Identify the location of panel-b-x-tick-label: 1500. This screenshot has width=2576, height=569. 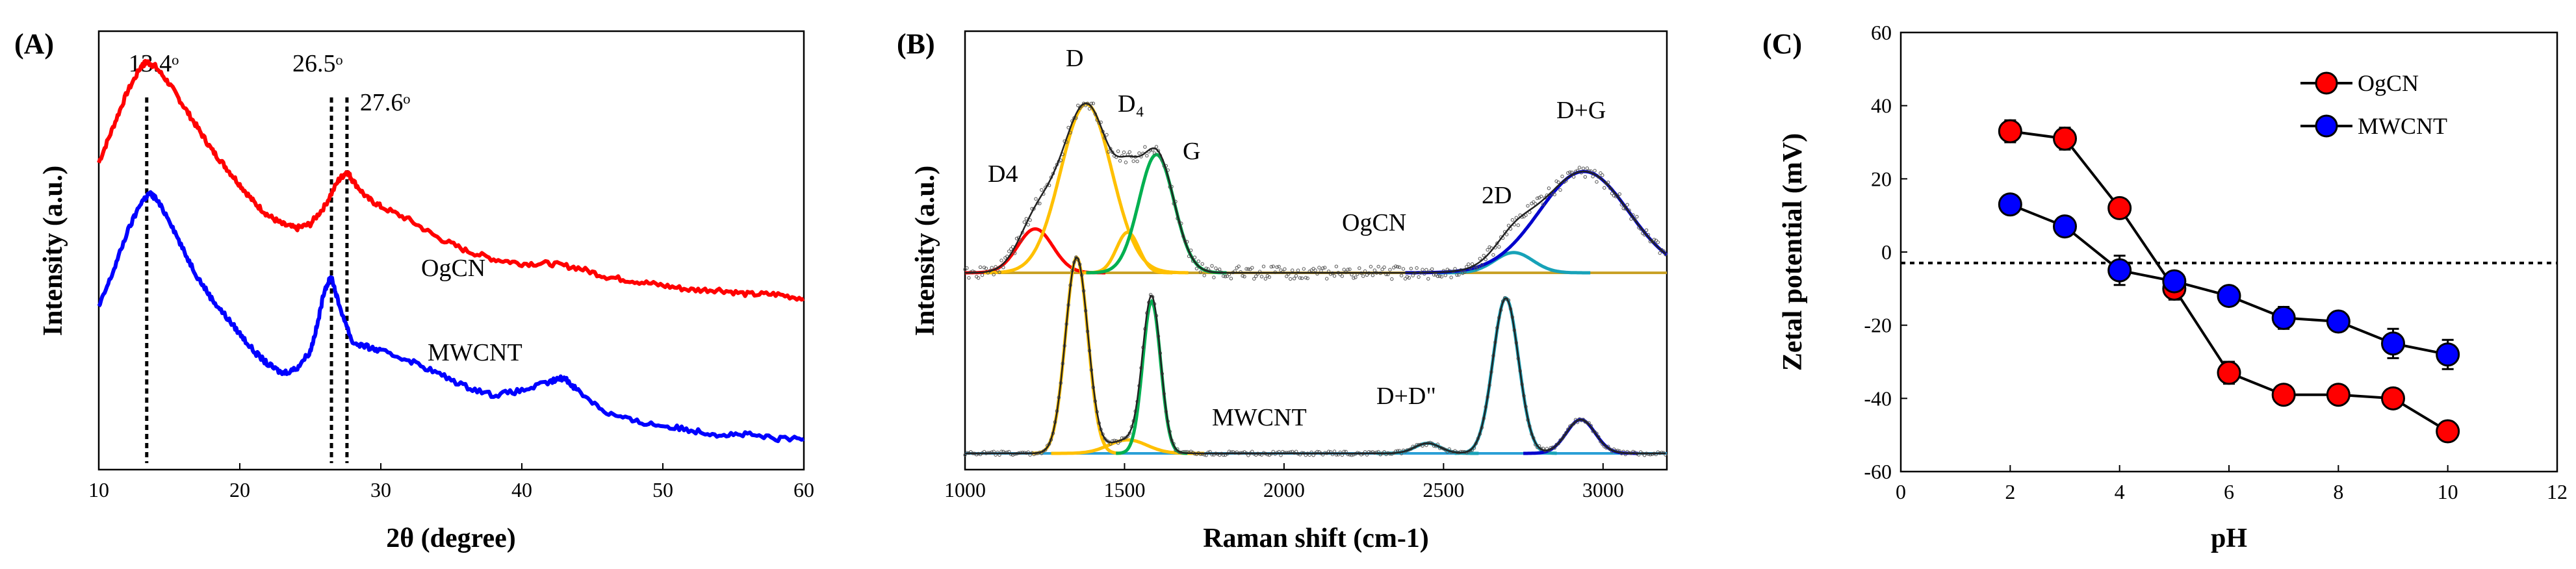
(1124, 489).